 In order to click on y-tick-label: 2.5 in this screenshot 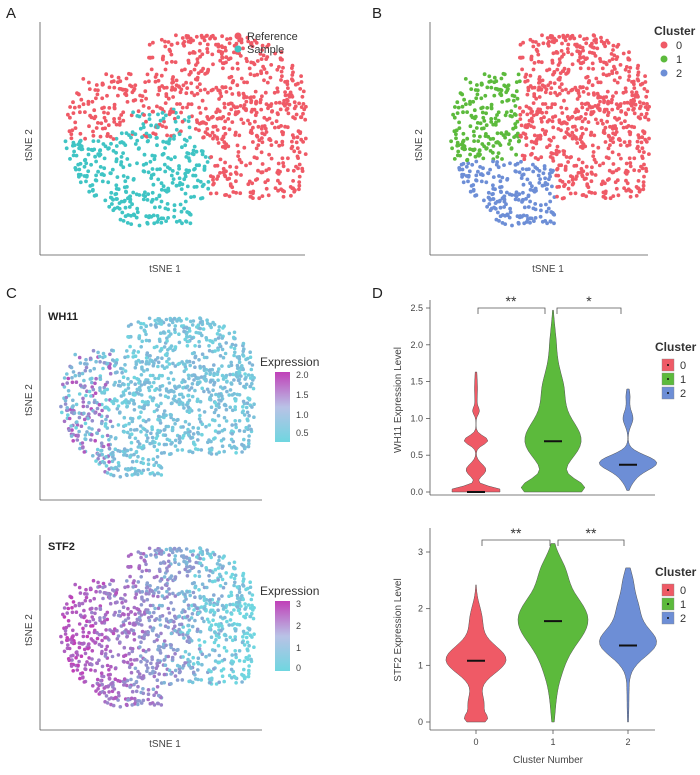, I will do `click(416, 308)`.